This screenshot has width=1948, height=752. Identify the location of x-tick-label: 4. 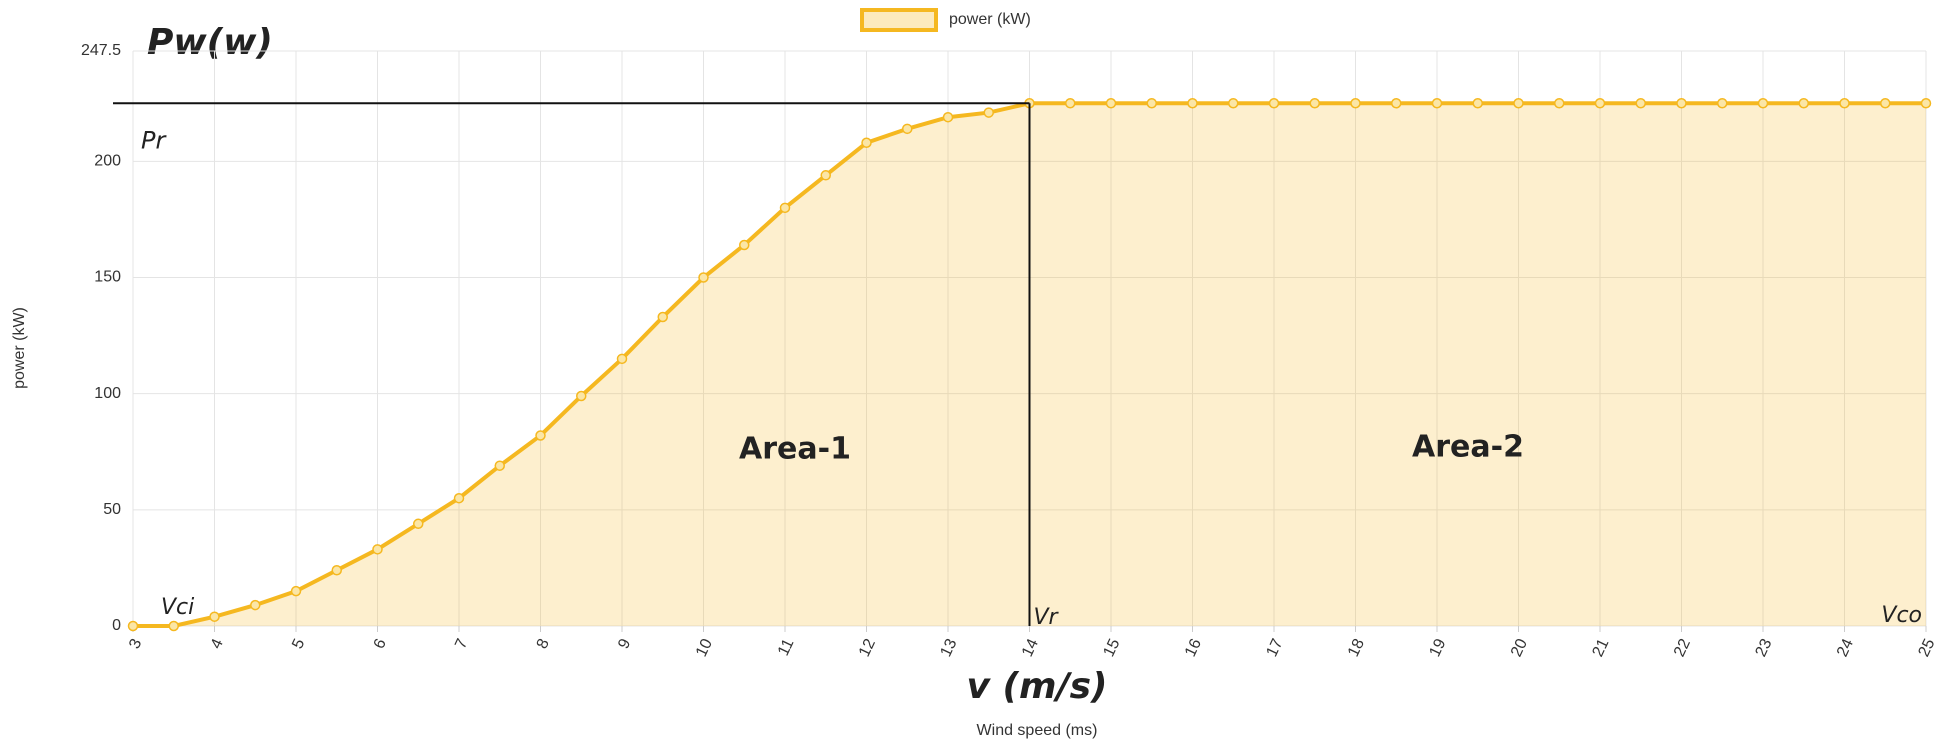
(217, 643).